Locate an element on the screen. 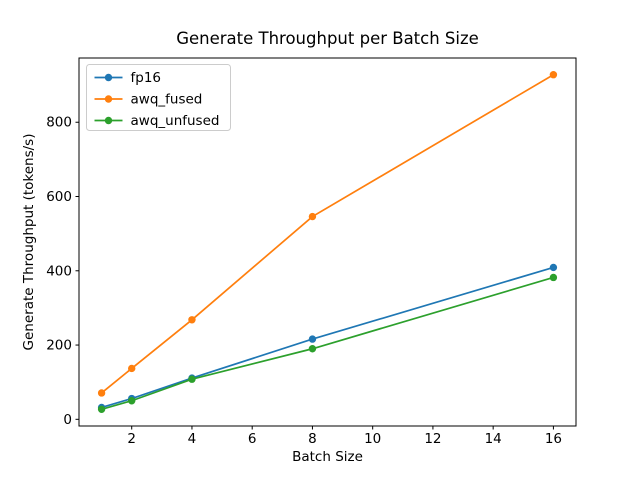 This screenshot has width=640, height=480. y-tick-label: 0 is located at coordinates (67, 420).